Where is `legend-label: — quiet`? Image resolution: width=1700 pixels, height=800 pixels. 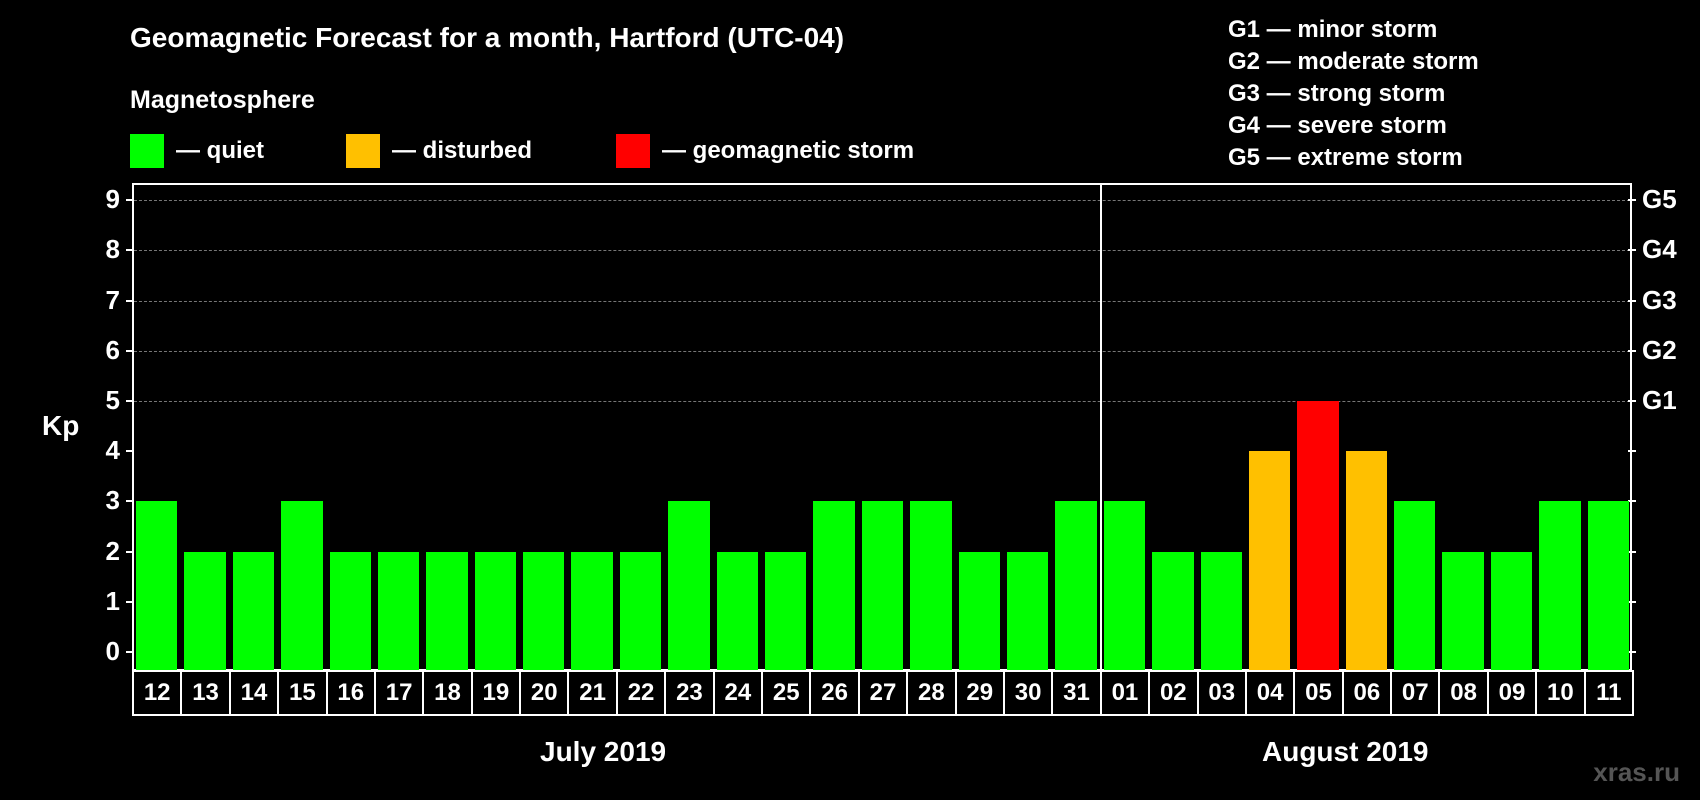
legend-label: — quiet is located at coordinates (220, 150).